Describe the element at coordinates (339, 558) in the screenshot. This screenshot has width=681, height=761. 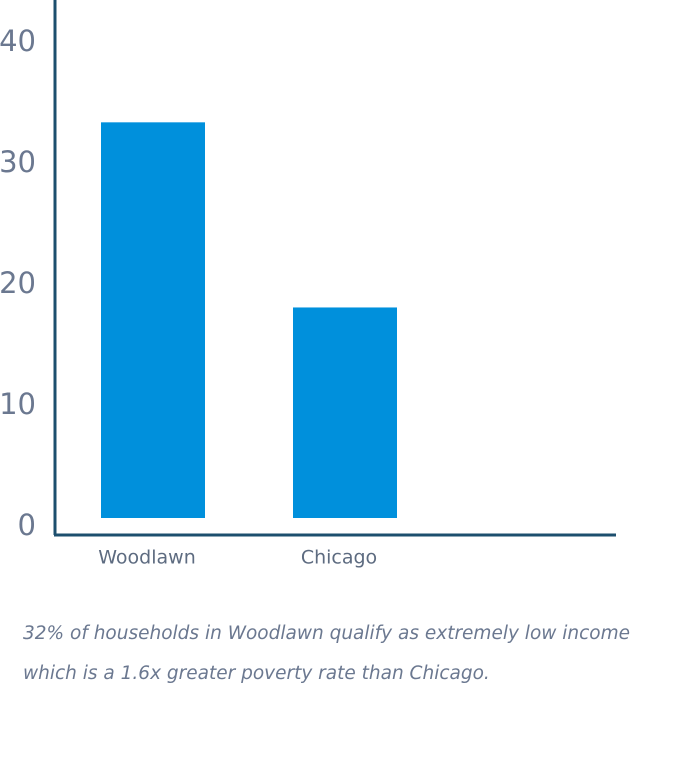
I see `x-tick-label: Chicago` at that location.